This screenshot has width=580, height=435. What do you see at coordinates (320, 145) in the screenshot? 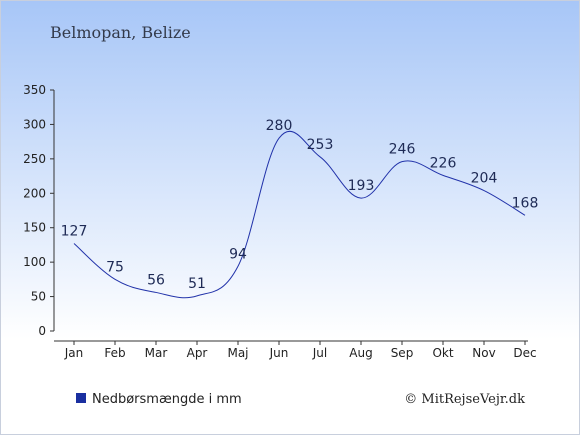
I see `data-label: 253` at bounding box center [320, 145].